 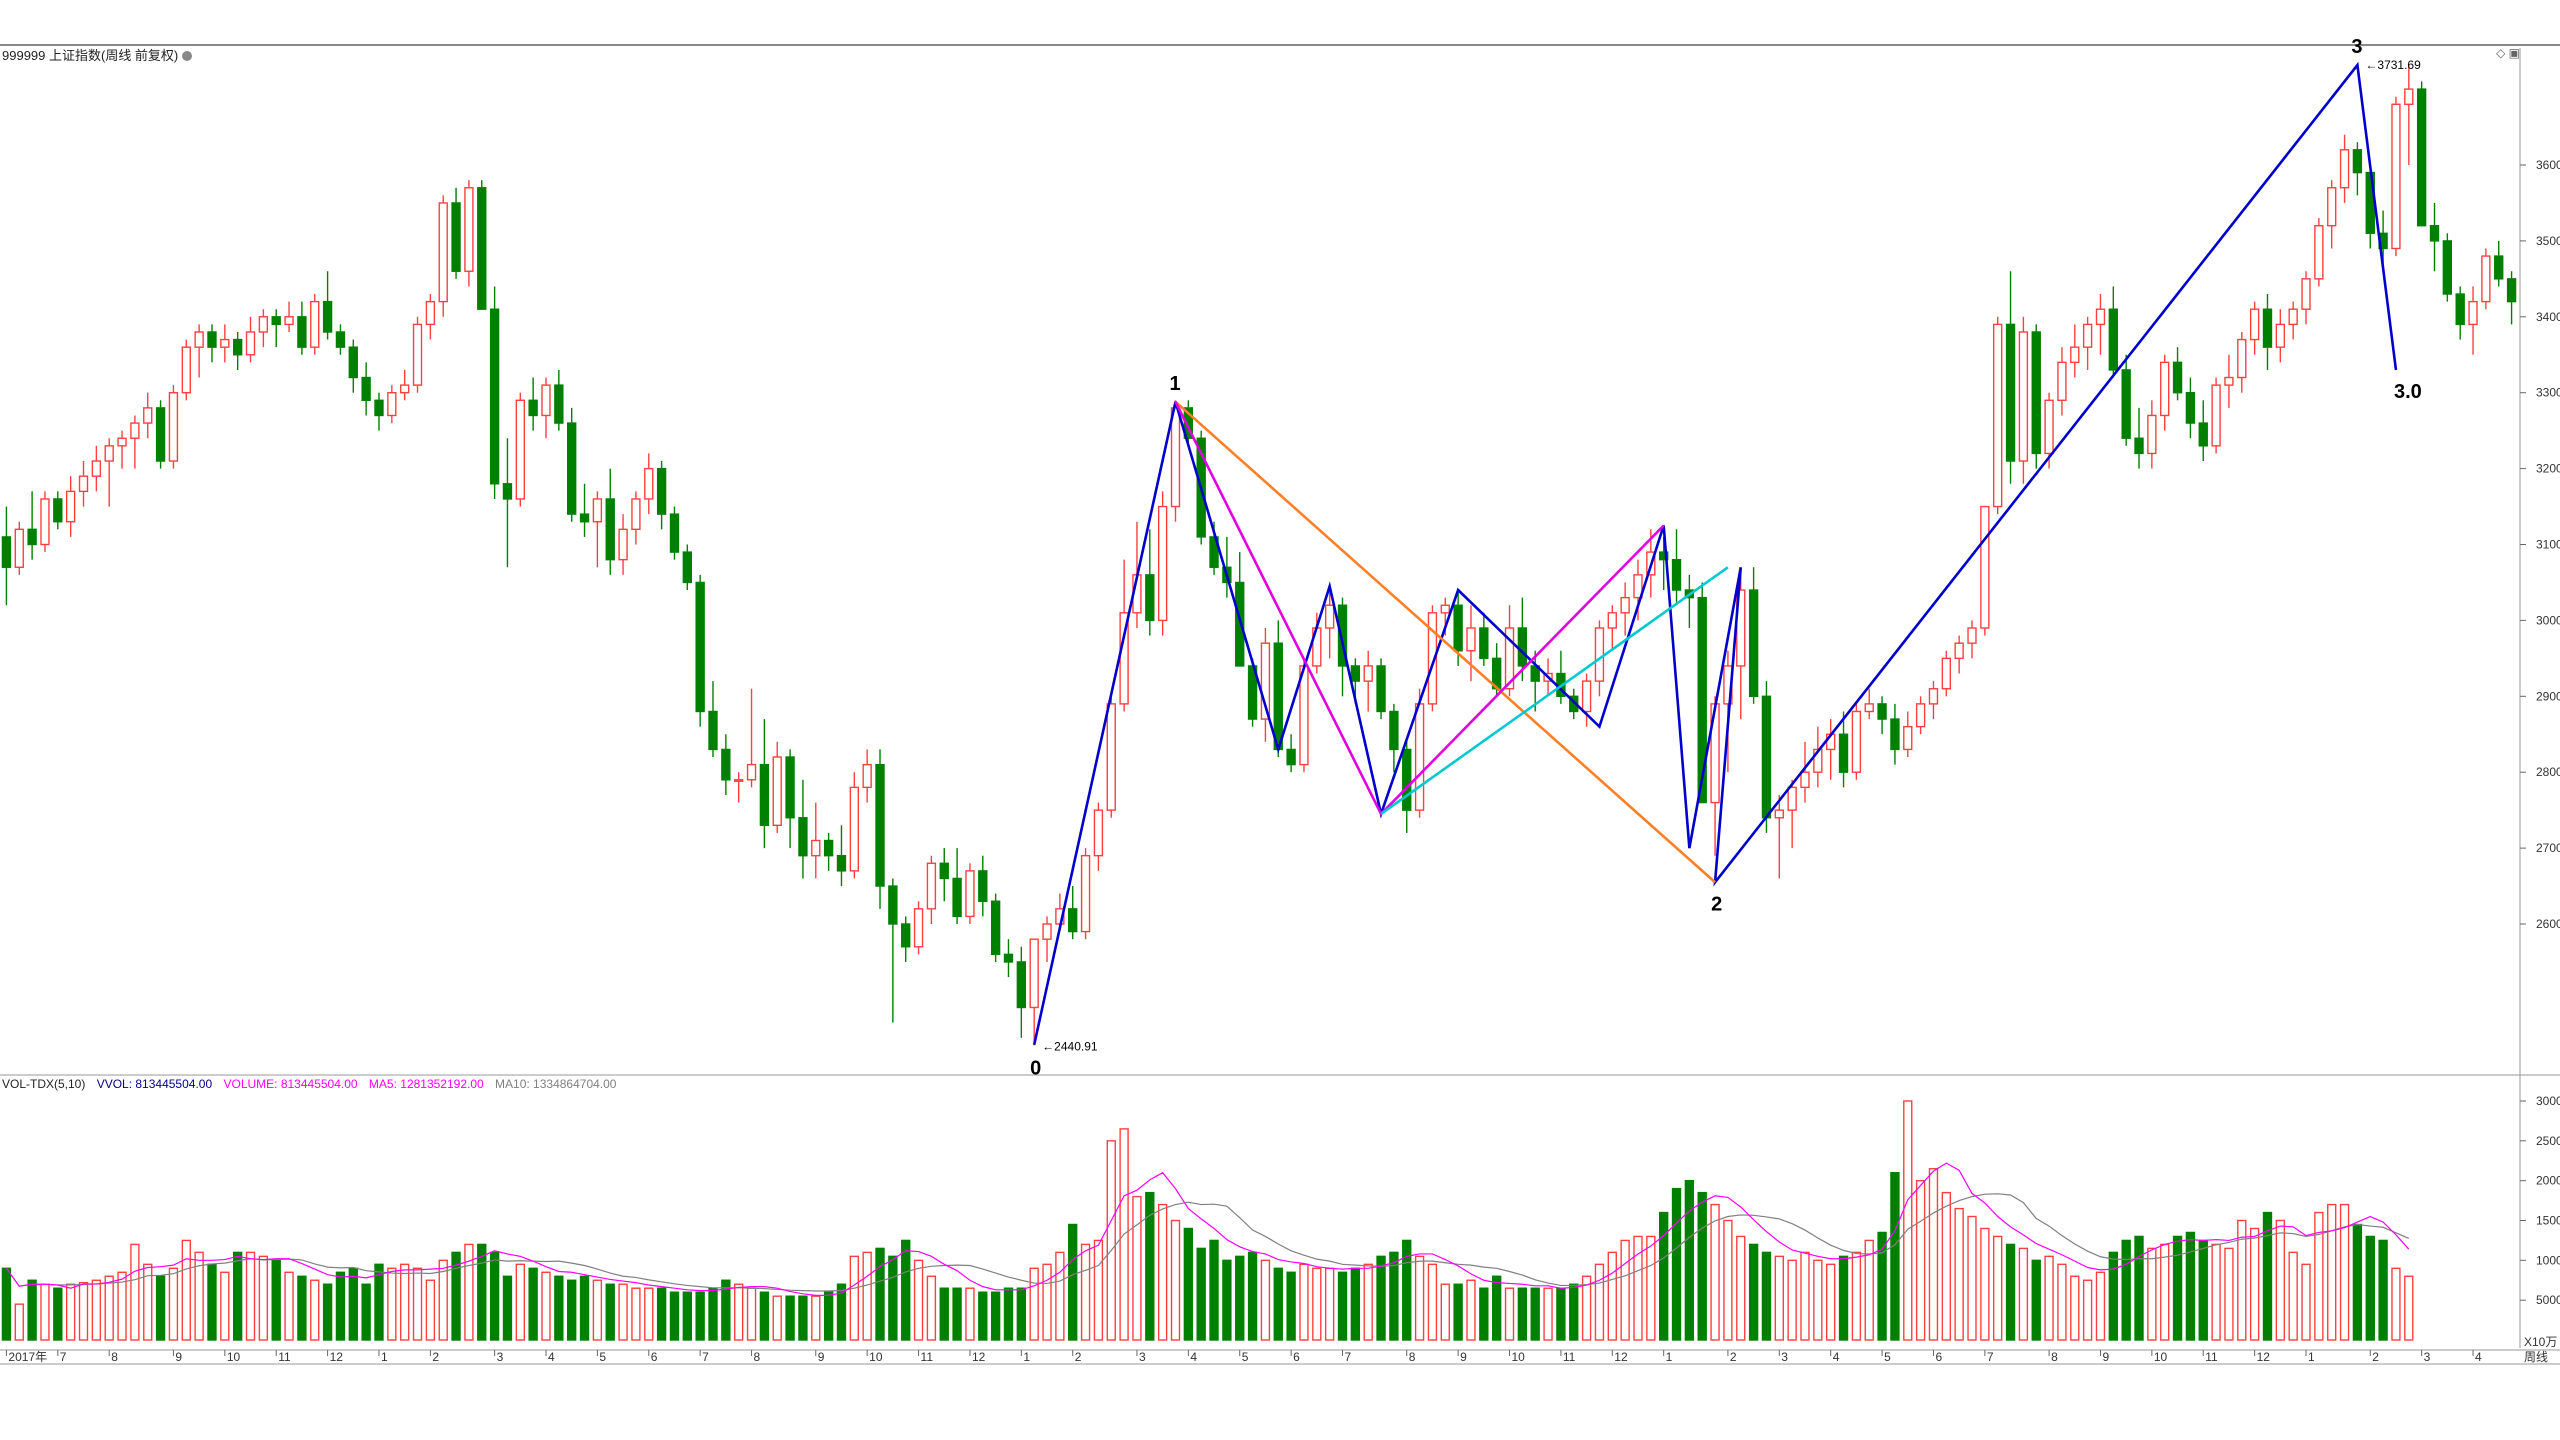 I want to click on x-tick-label: 2, so click(x=2375, y=1357).